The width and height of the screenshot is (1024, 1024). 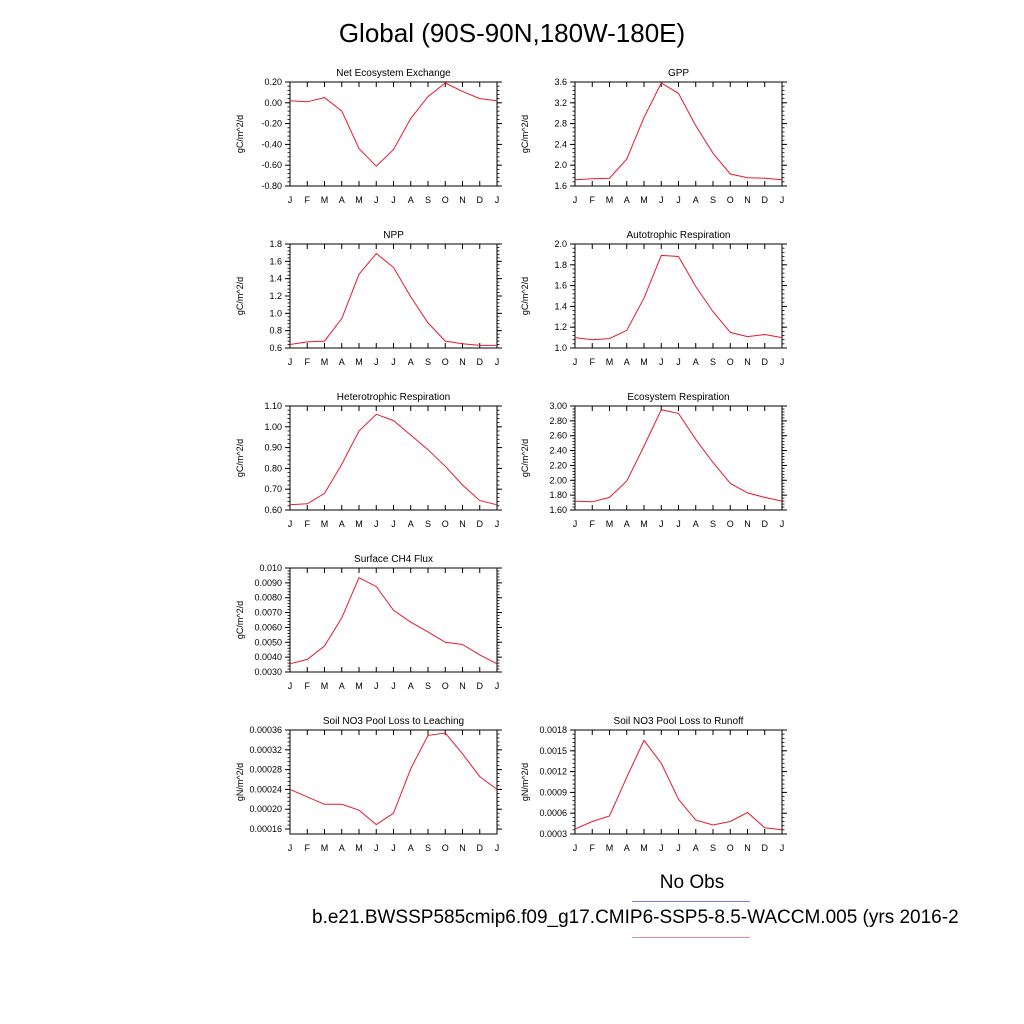 What do you see at coordinates (560, 124) in the screenshot?
I see `y-tick-label: 2.8` at bounding box center [560, 124].